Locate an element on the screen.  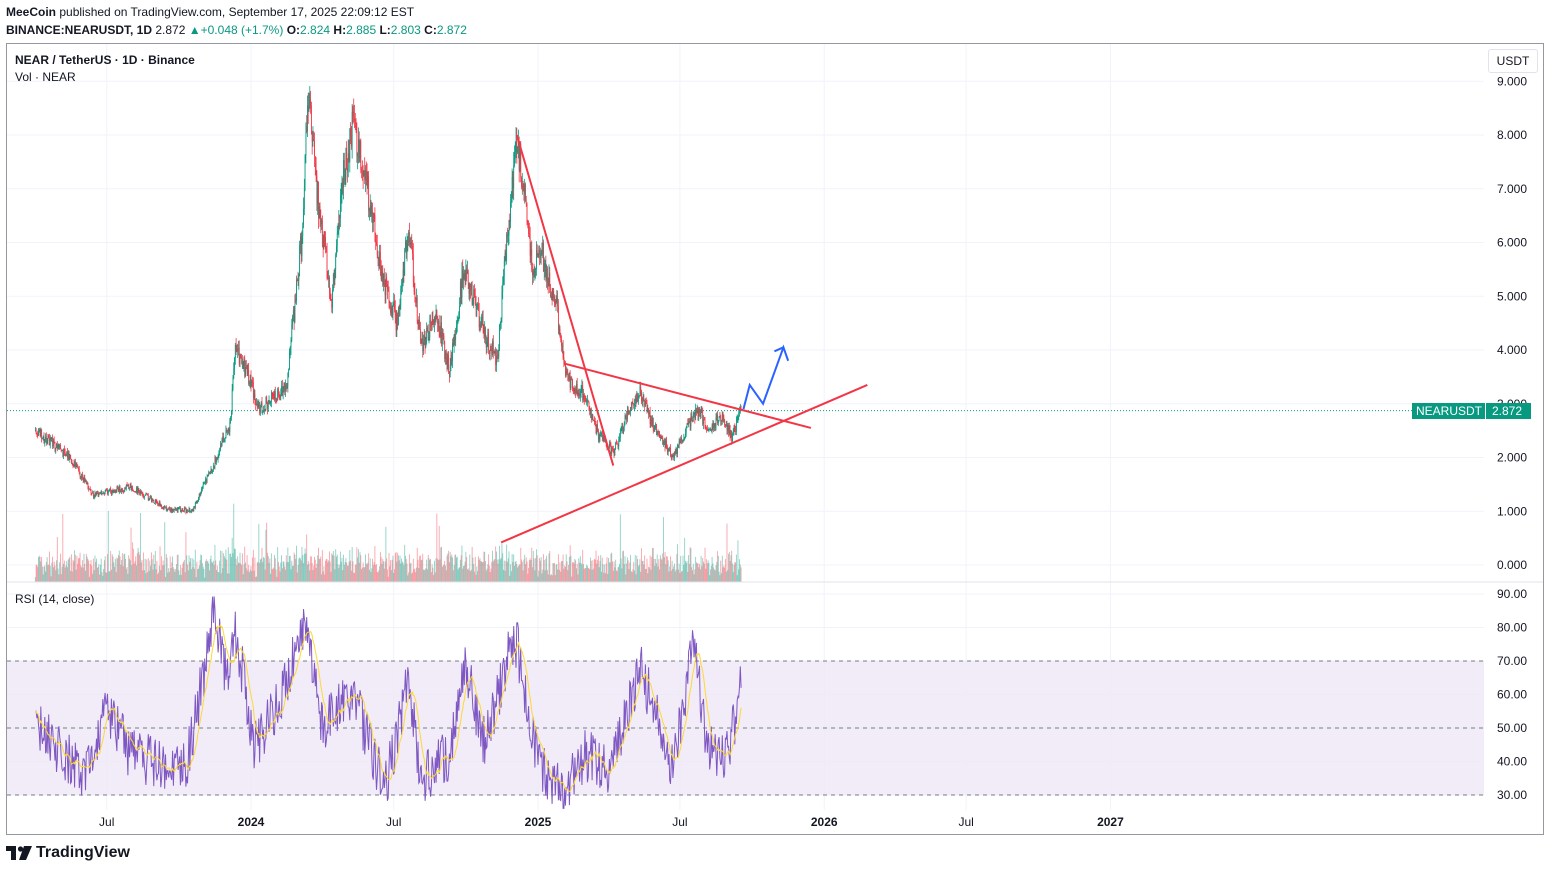
high-value: 2.885 is located at coordinates (361, 30).